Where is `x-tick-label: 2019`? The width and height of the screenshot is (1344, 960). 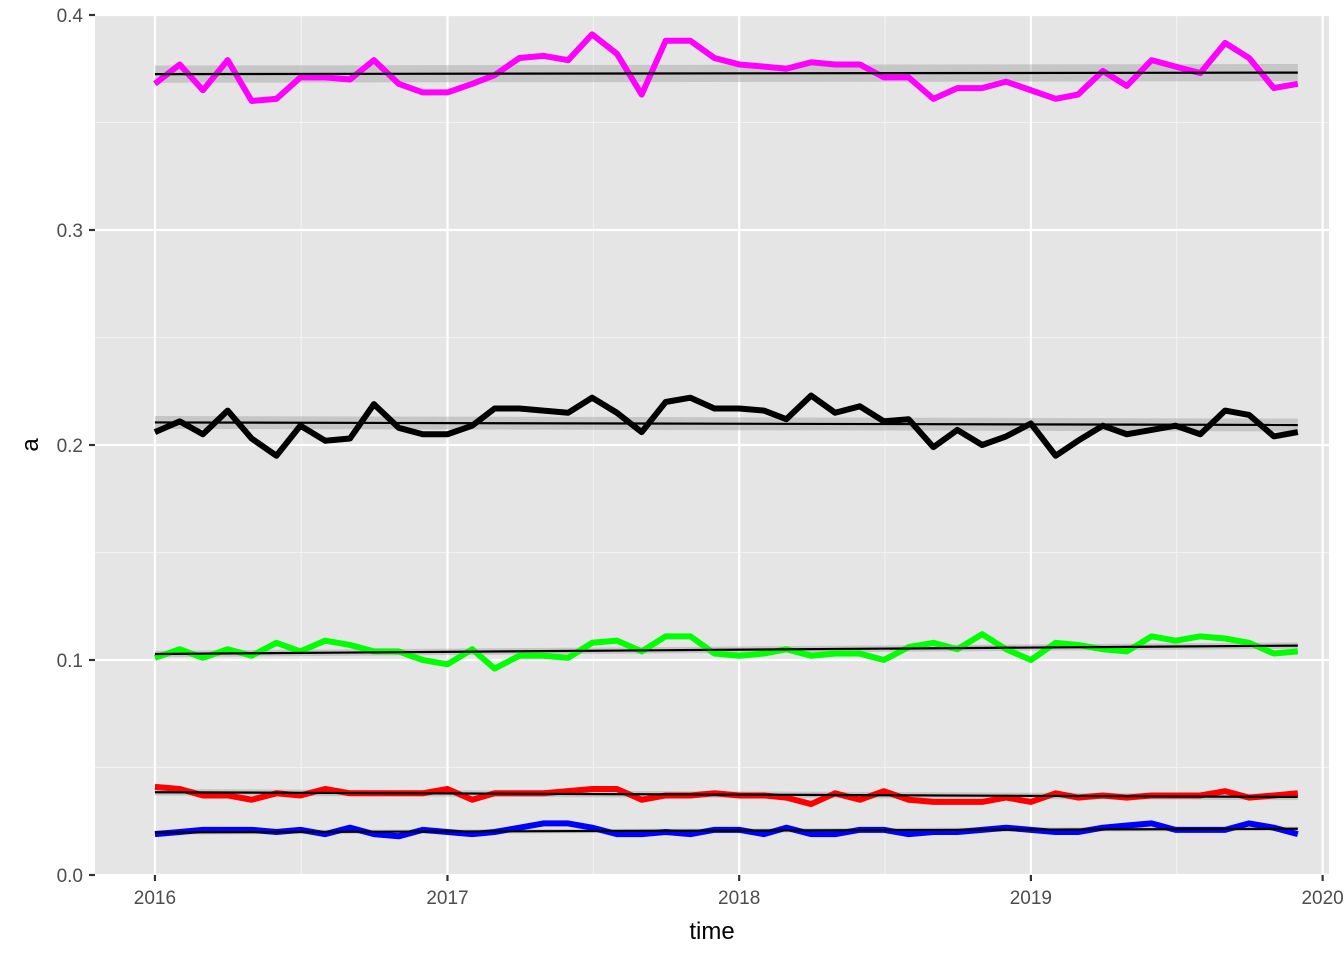
x-tick-label: 2019 is located at coordinates (1031, 898).